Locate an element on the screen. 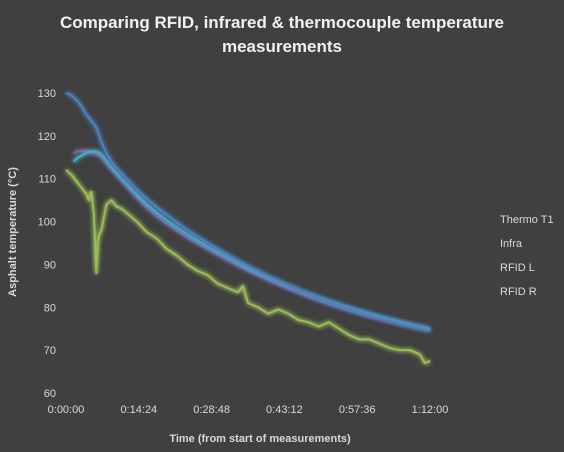 The height and width of the screenshot is (452, 564). x-tick-label: 0:57:36 is located at coordinates (357, 410).